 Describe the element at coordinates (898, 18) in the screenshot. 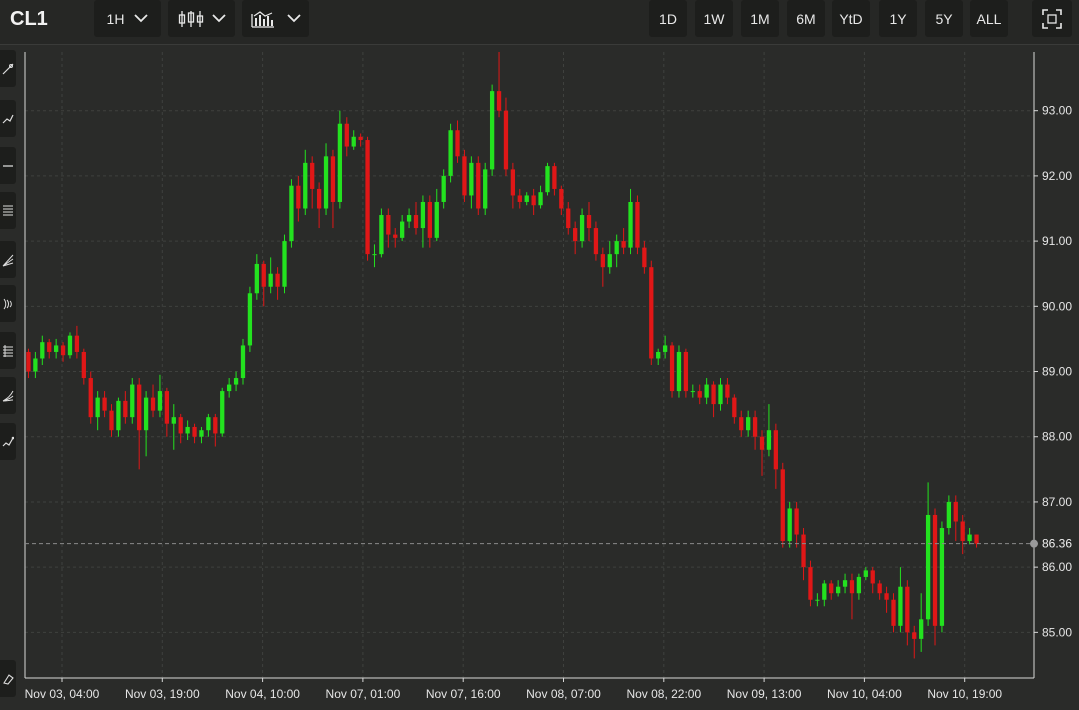

I see `range-button-1y: 1Y` at that location.